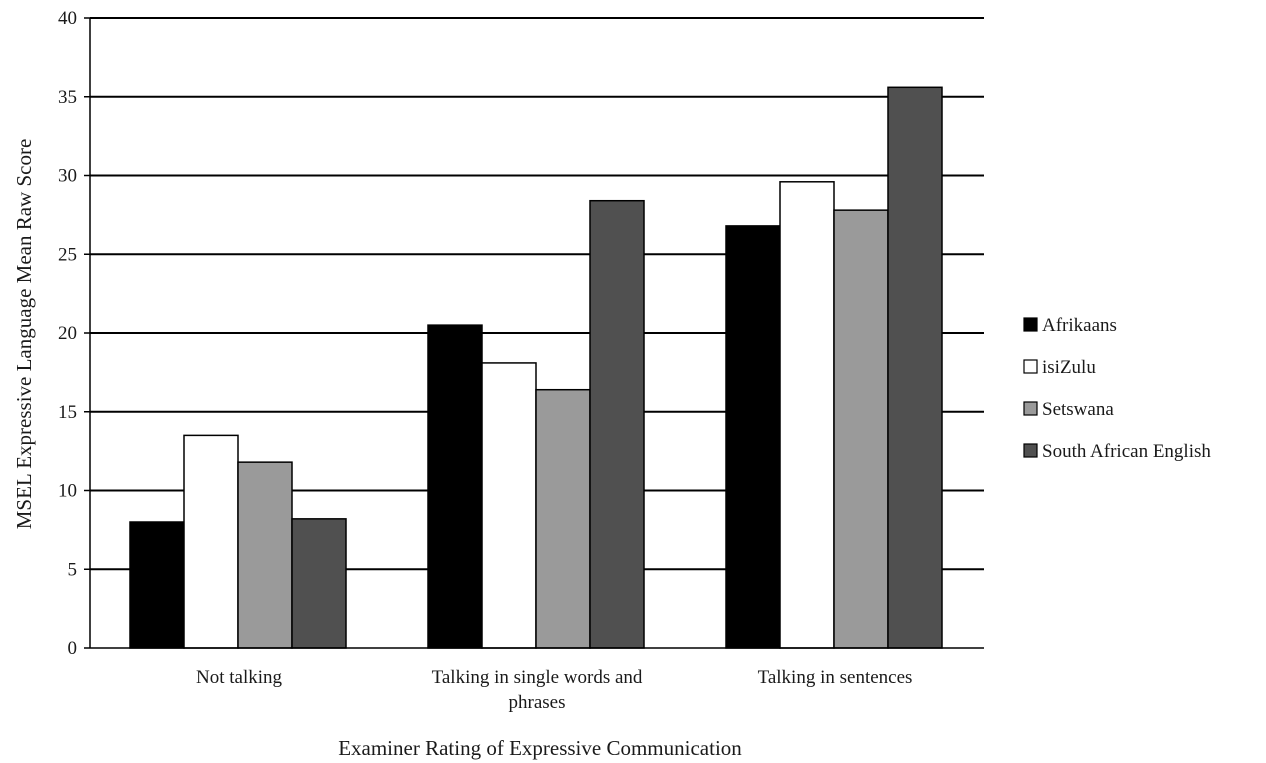 The height and width of the screenshot is (763, 1266). What do you see at coordinates (67, 412) in the screenshot?
I see `y-tick-label: 15` at bounding box center [67, 412].